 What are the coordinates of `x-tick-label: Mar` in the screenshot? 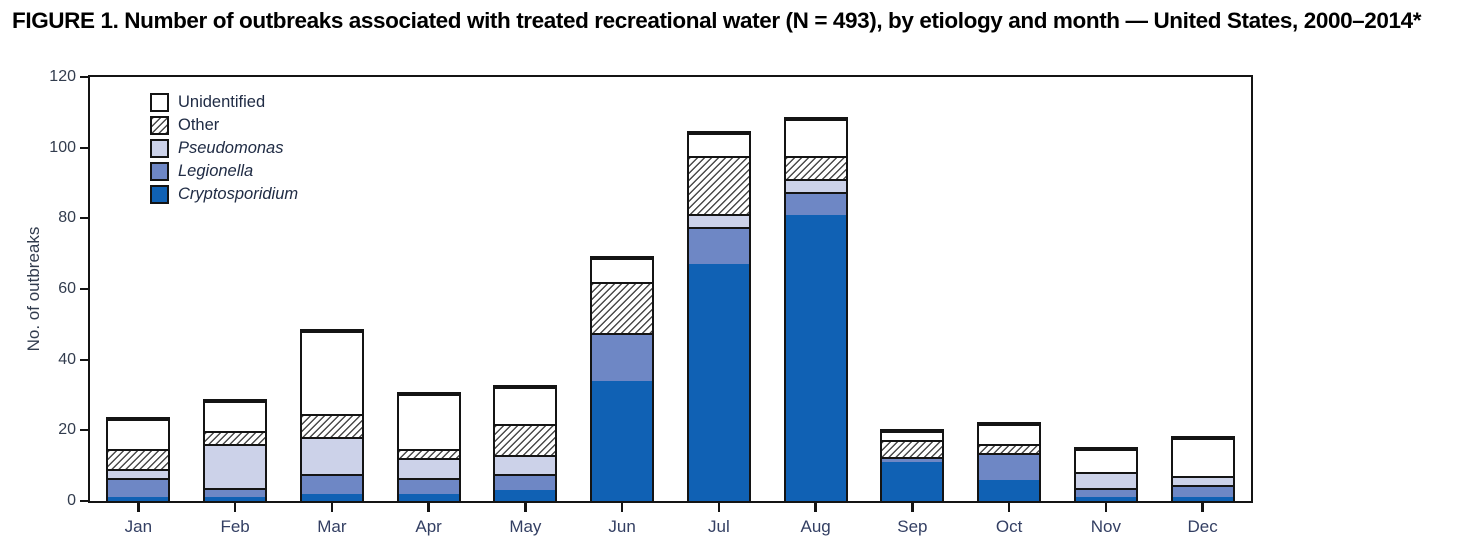 It's located at (332, 526).